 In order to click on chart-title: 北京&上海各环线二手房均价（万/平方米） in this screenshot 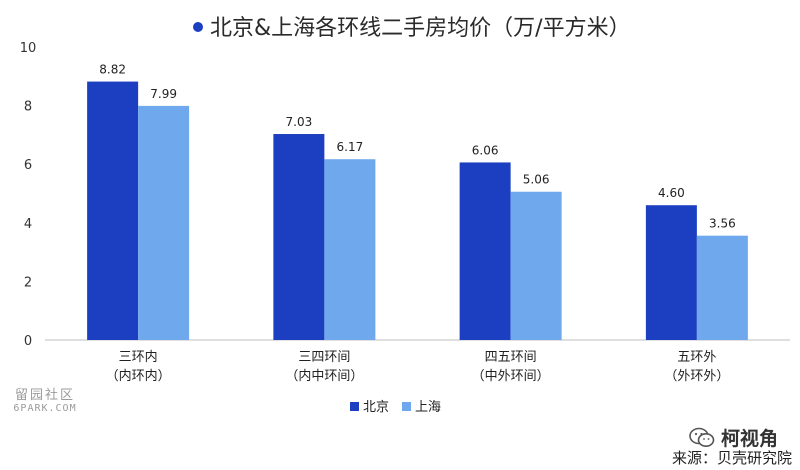, I will do `click(420, 28)`.